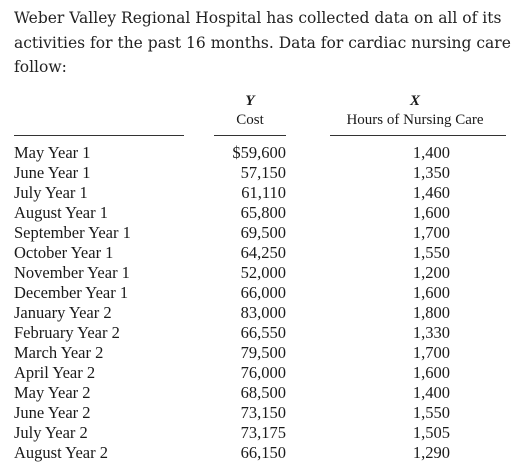 This screenshot has height=472, width=520. What do you see at coordinates (64, 252) in the screenshot?
I see `row-month: October Year 1` at bounding box center [64, 252].